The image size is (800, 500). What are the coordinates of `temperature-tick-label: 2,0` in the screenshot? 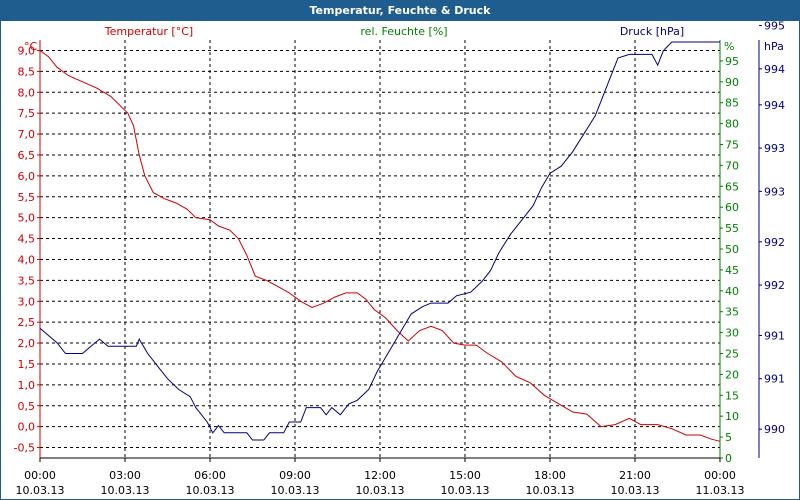 It's located at (27, 343).